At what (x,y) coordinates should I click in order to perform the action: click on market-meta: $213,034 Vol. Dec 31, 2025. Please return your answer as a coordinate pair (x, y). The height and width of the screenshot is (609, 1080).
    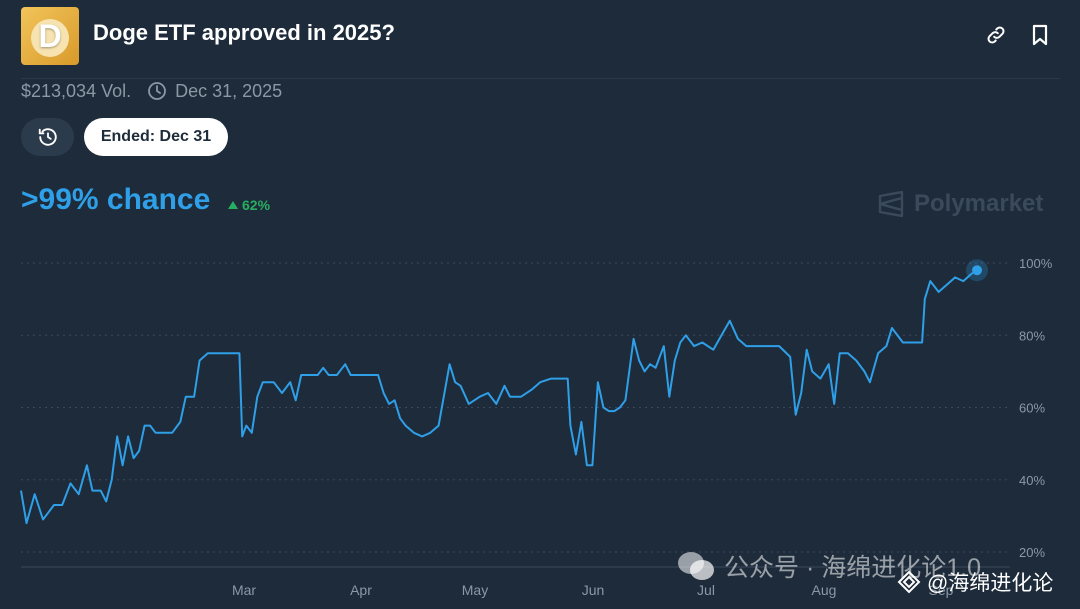
    Looking at the image, I should click on (151, 91).